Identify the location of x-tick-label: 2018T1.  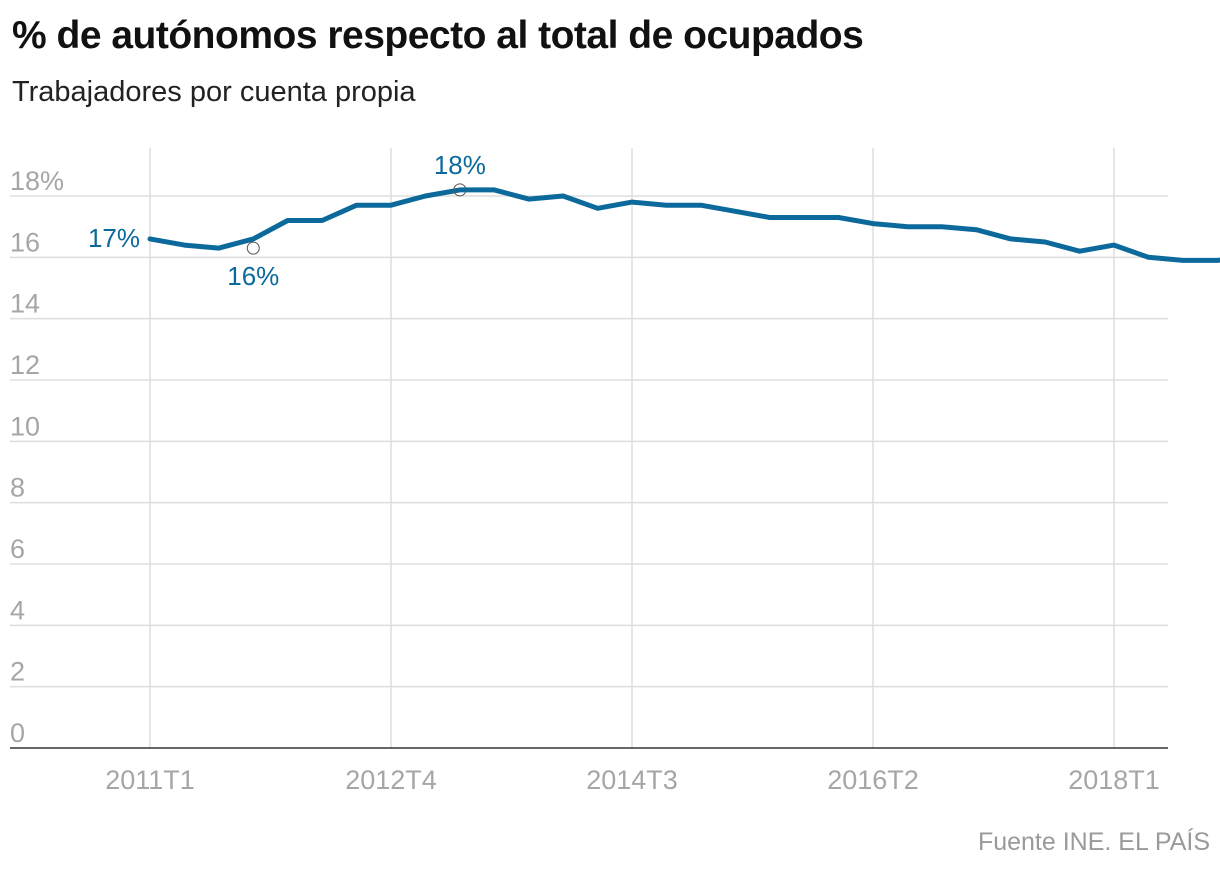
(1114, 780).